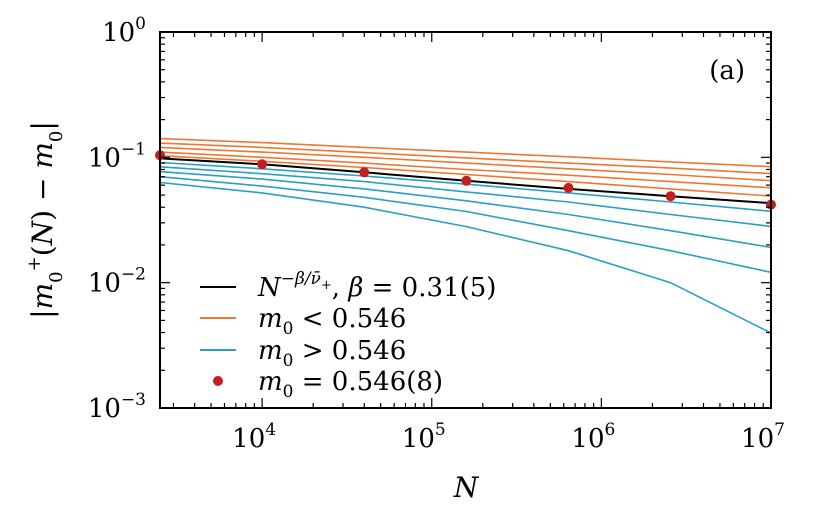 This screenshot has width=831, height=513. What do you see at coordinates (763, 437) in the screenshot?
I see `x-tick-label-3: 10⁷` at bounding box center [763, 437].